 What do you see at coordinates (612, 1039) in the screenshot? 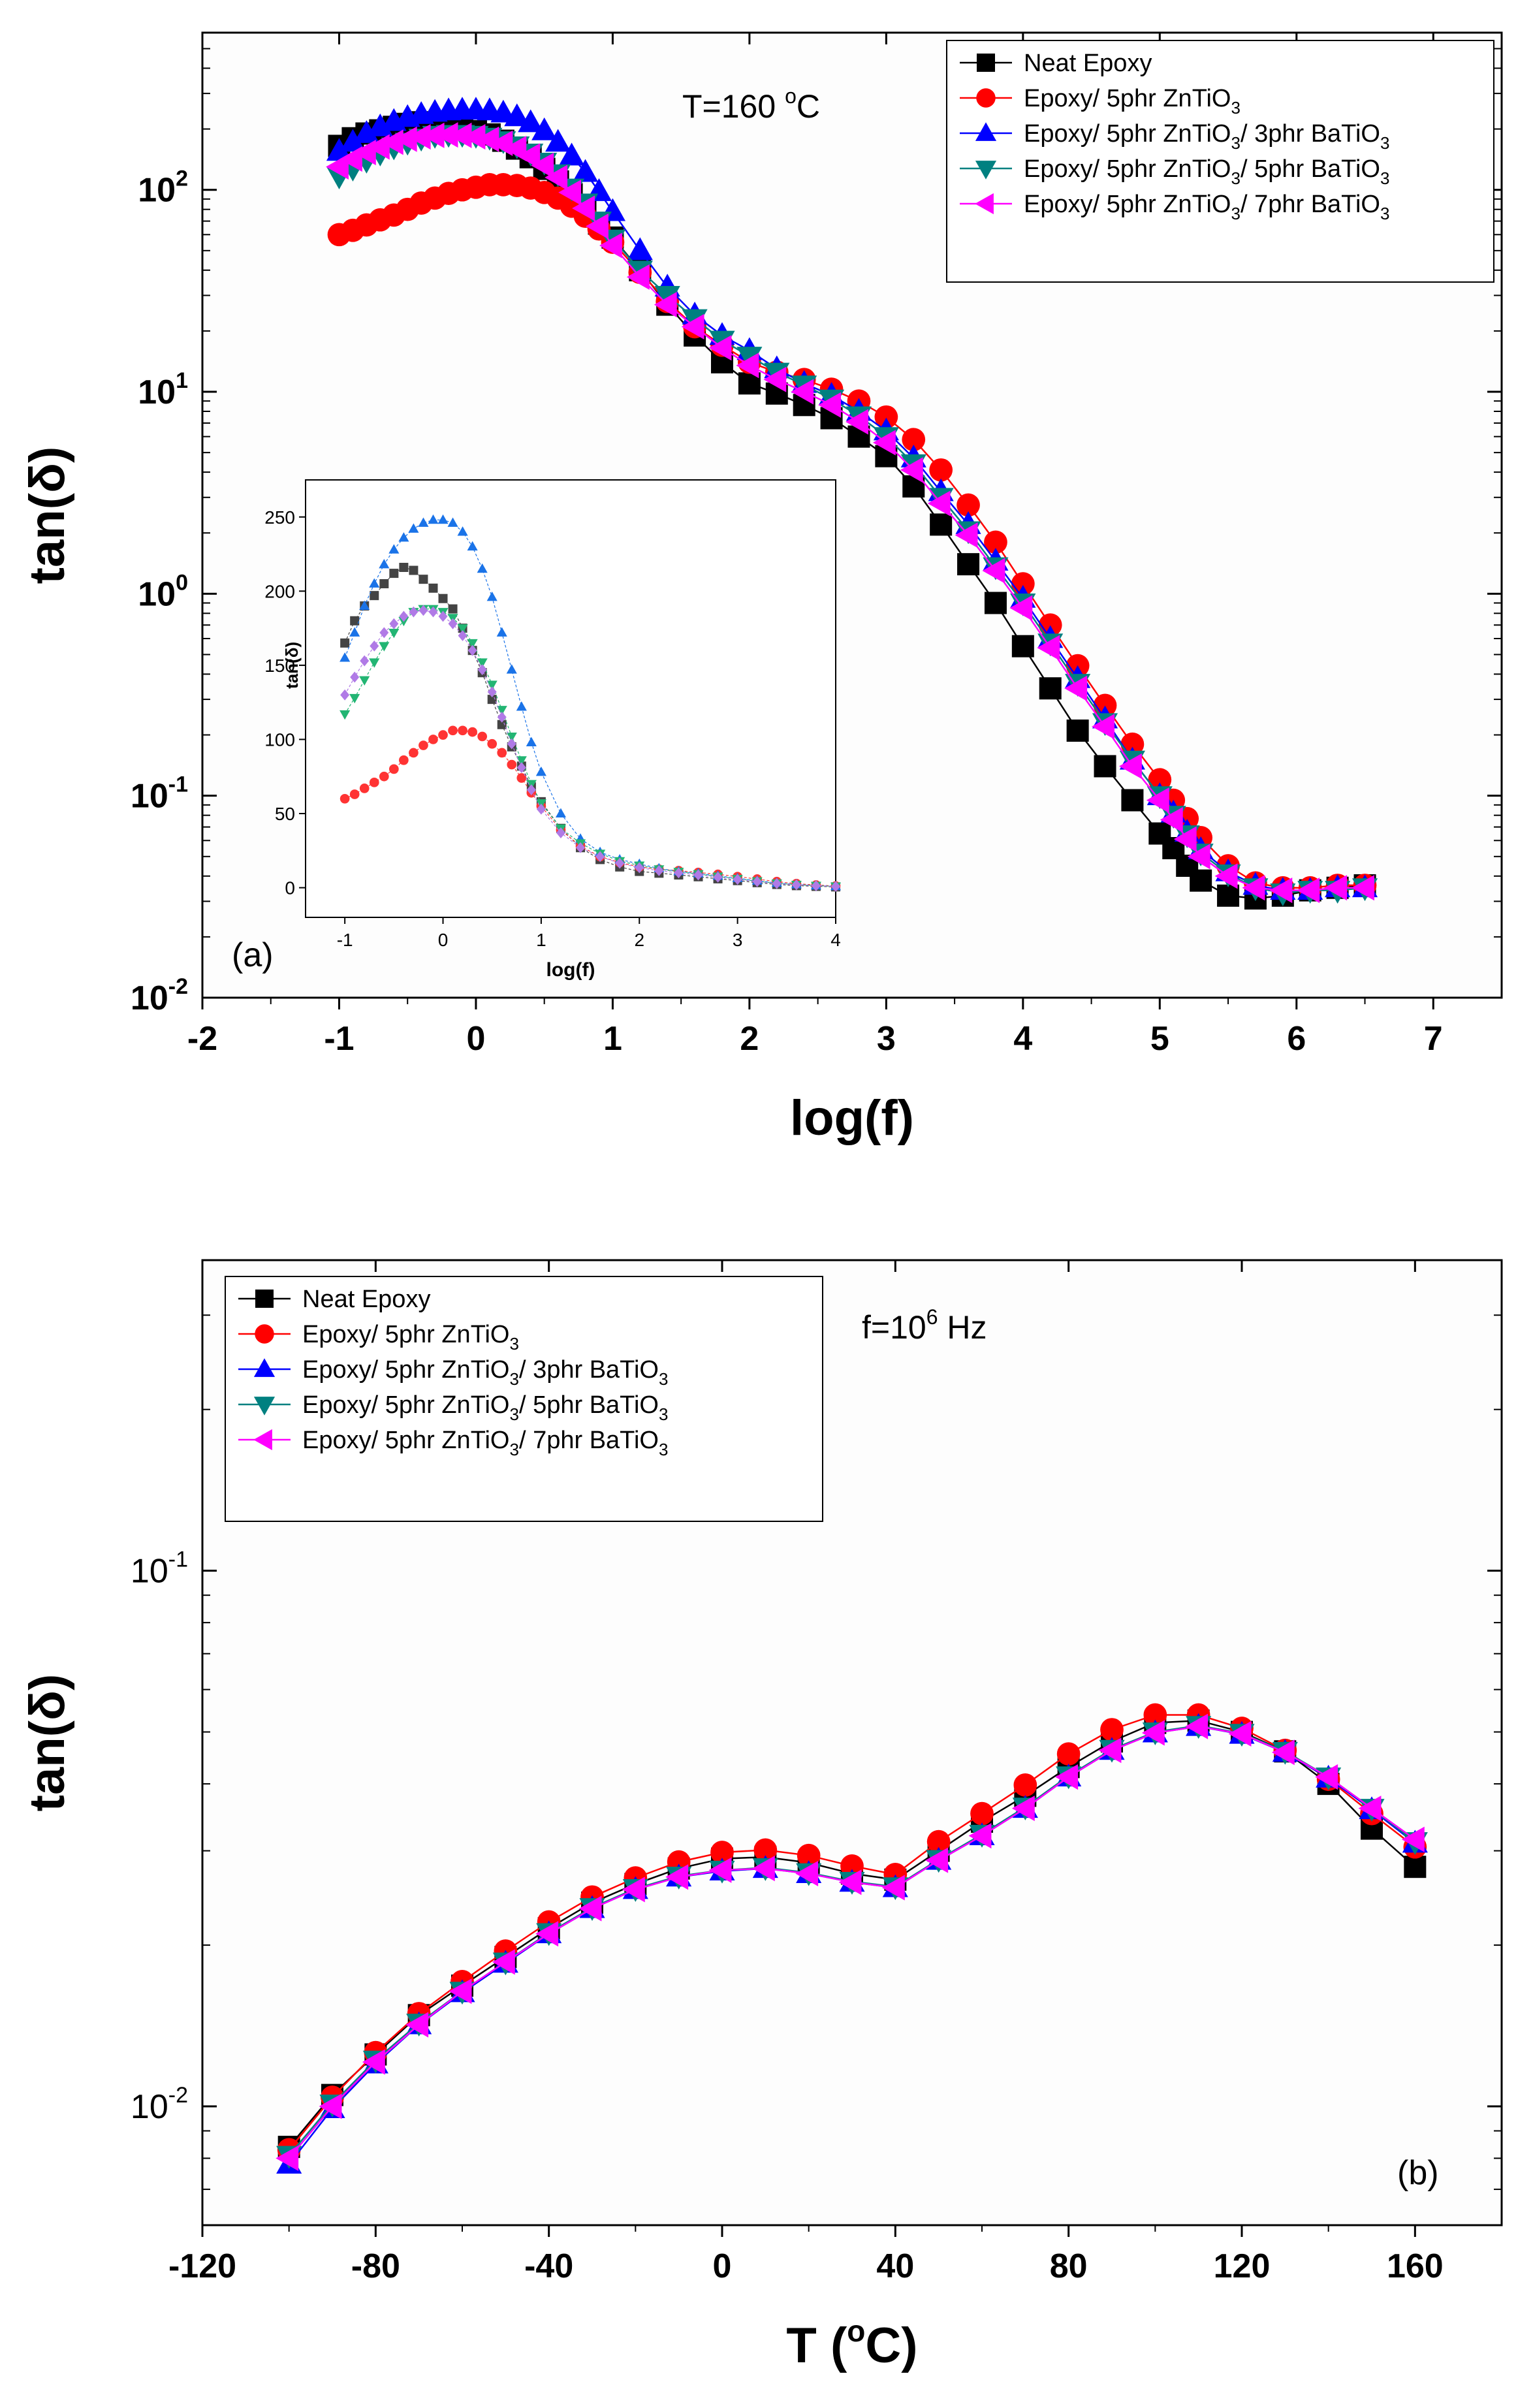
I see `x-tick-label: 1` at bounding box center [612, 1039].